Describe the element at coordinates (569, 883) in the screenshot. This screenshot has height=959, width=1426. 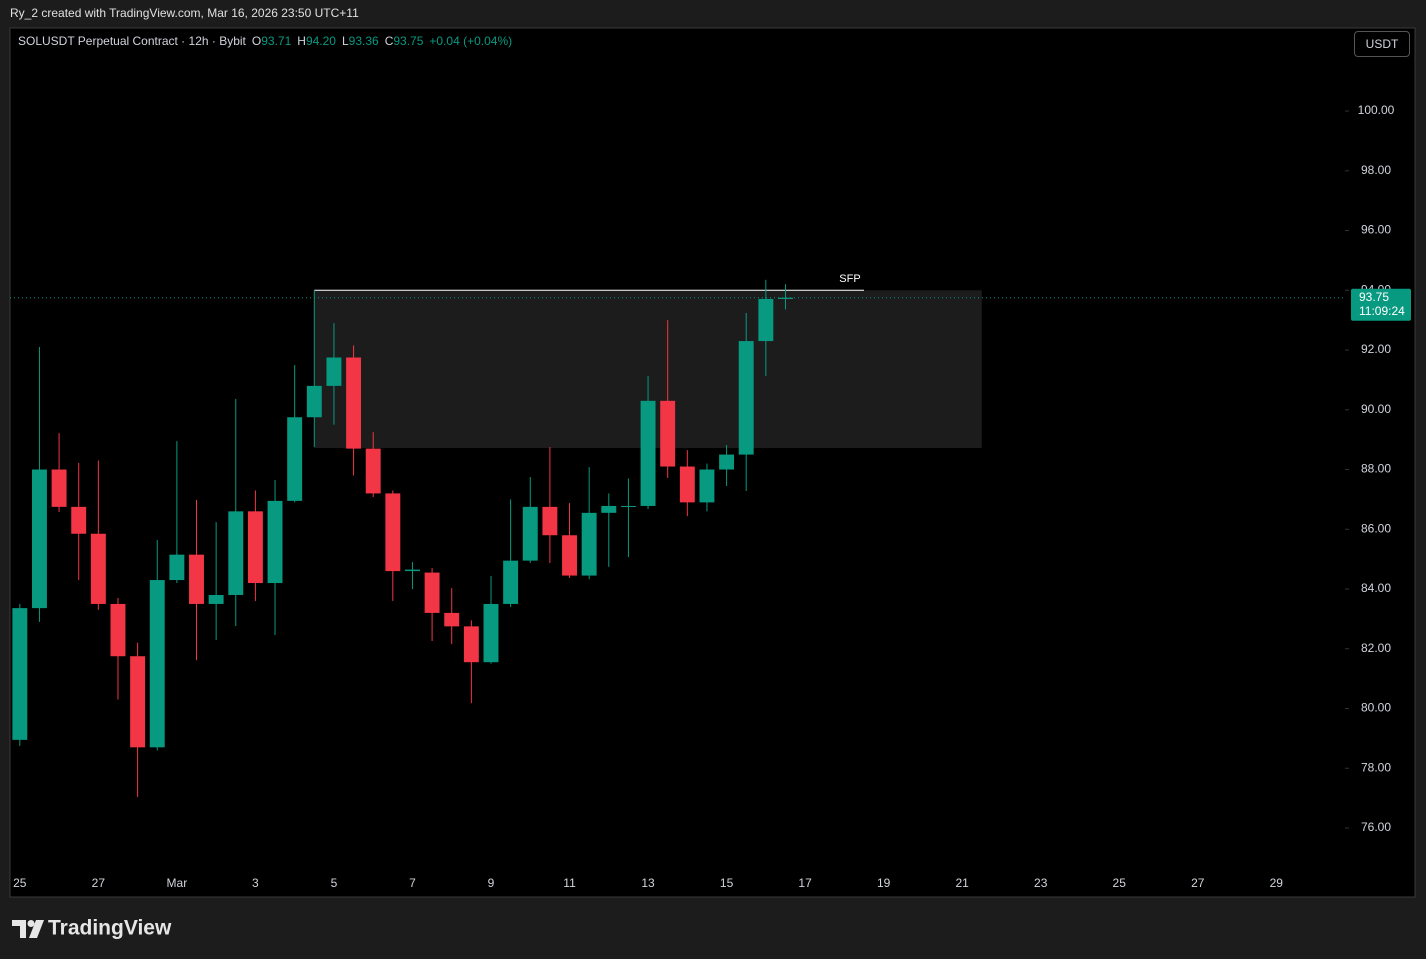
I see `x-tick-label: 11` at that location.